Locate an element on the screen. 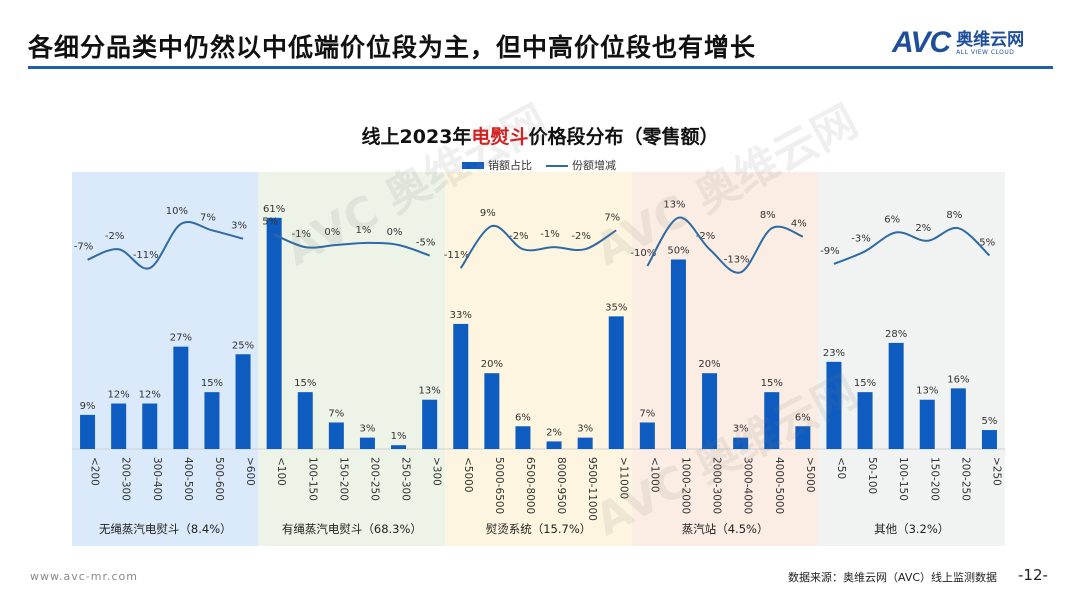 Image resolution: width=1080 pixels, height=608 pixels. x-tick-label: 1000-2000 is located at coordinates (685, 485).